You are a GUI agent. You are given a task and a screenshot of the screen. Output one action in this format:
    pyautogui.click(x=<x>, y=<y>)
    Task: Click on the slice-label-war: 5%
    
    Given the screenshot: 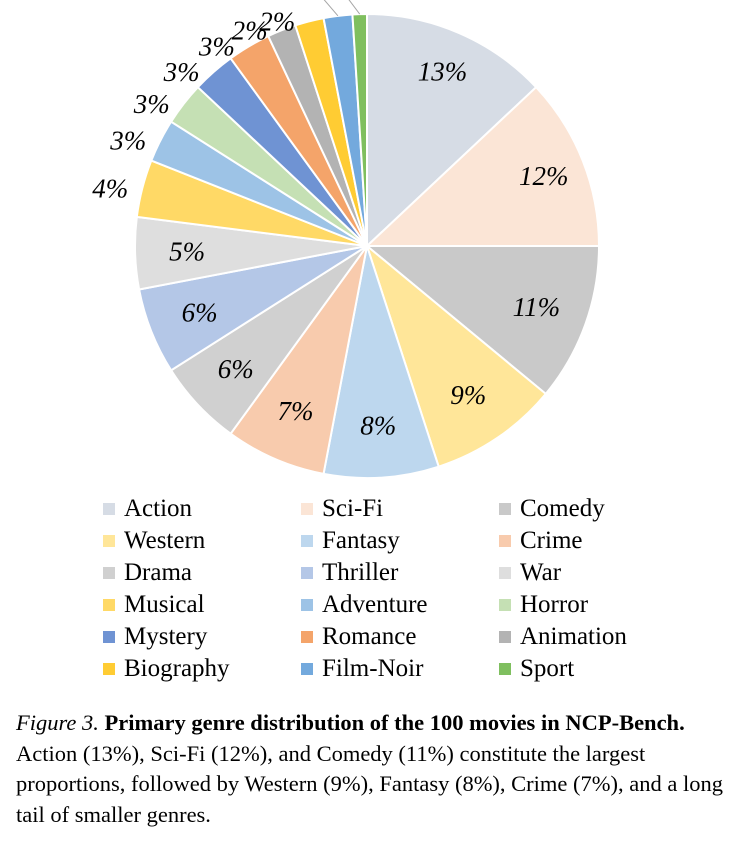 What is the action you would take?
    pyautogui.click(x=187, y=252)
    